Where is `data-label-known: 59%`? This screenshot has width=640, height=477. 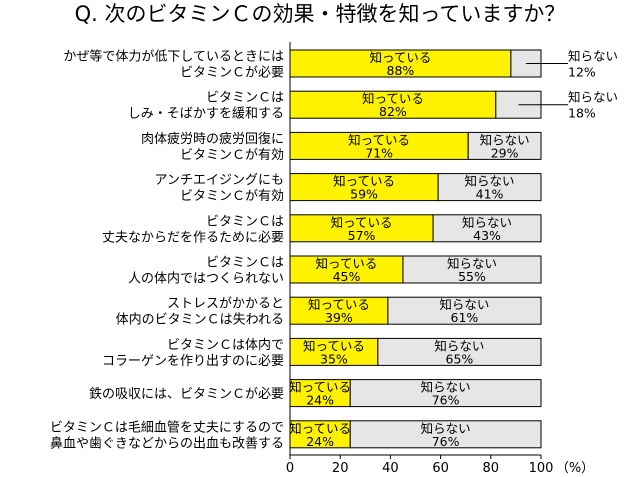 data-label-known: 59% is located at coordinates (364, 194).